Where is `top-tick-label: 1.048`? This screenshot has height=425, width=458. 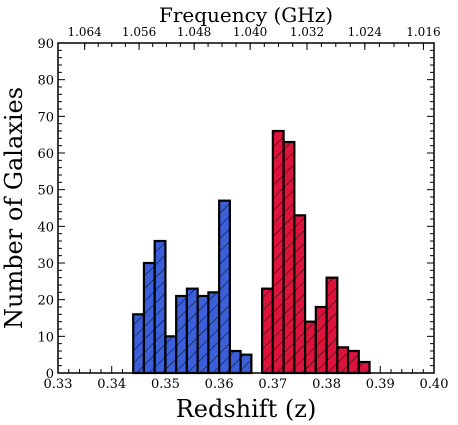 top-tick-label: 1.048 is located at coordinates (194, 32).